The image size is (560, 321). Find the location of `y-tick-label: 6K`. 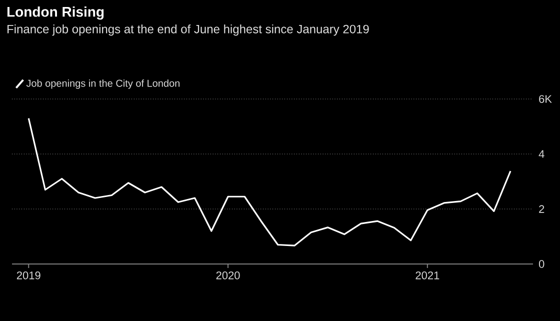

y-tick-label: 6K is located at coordinates (545, 99).